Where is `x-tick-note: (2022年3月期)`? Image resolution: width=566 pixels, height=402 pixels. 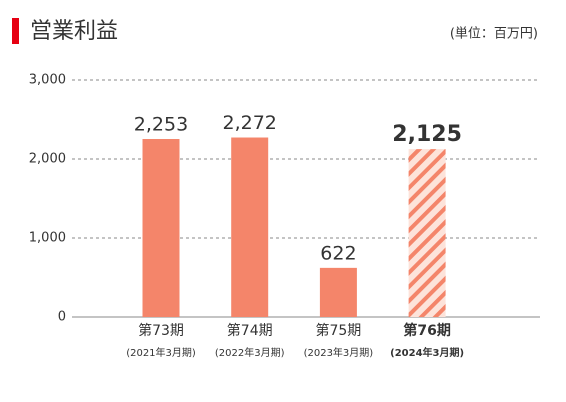
x-tick-note: (2022年3月期) is located at coordinates (250, 352).